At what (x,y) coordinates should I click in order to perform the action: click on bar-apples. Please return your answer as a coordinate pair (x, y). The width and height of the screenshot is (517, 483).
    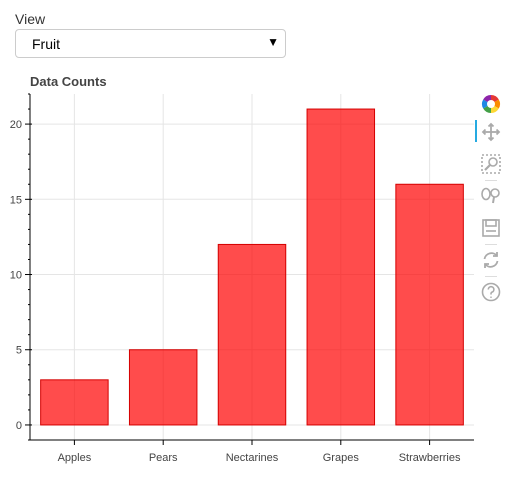
    Looking at the image, I should click on (74, 402).